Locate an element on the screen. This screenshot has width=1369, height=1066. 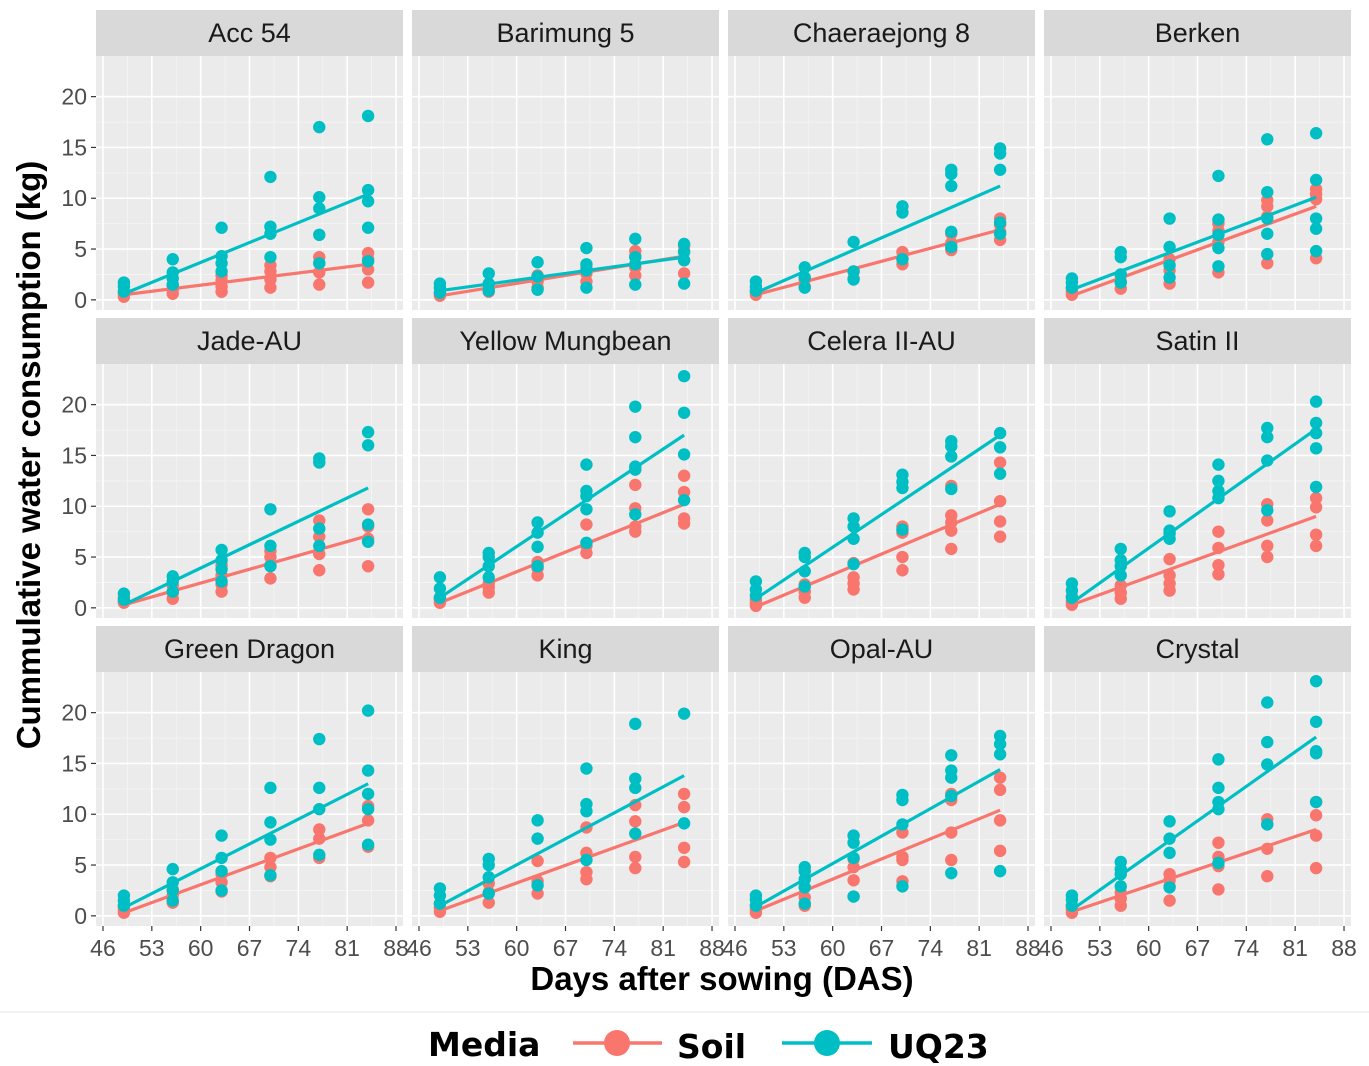
x-tick-label: 46 is located at coordinates (1051, 948).